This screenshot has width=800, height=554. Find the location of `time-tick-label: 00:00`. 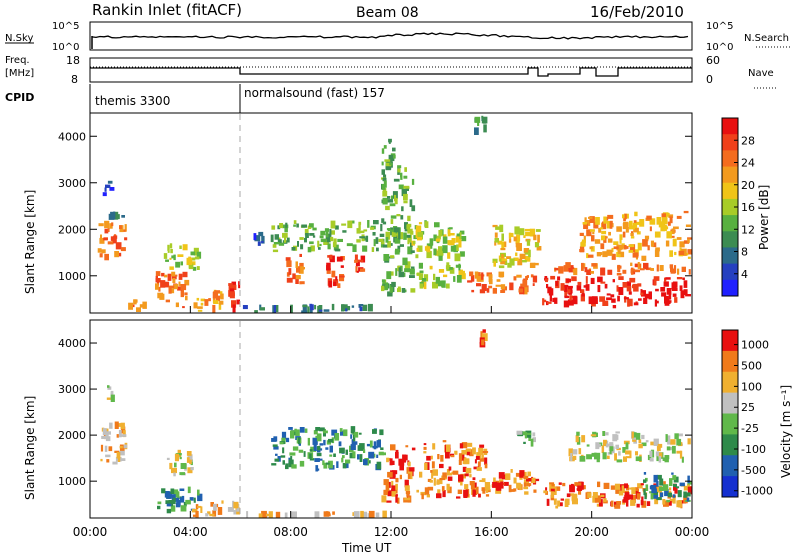

time-tick-label: 00:00 is located at coordinates (90, 532).